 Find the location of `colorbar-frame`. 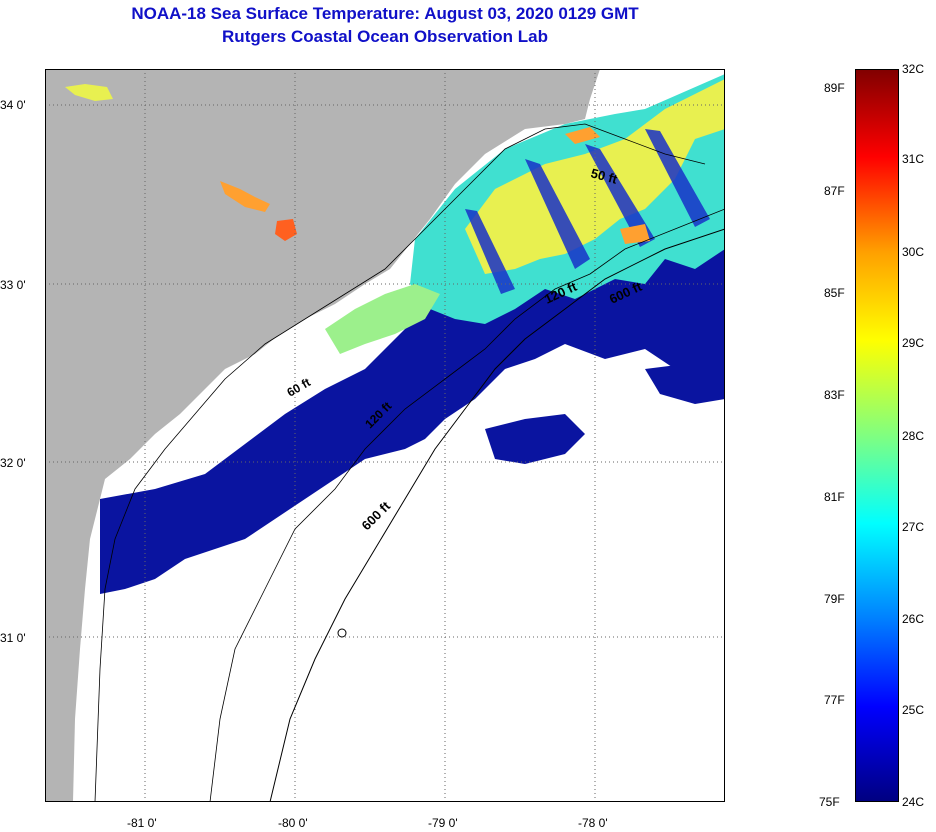

colorbar-frame is located at coordinates (877, 435).